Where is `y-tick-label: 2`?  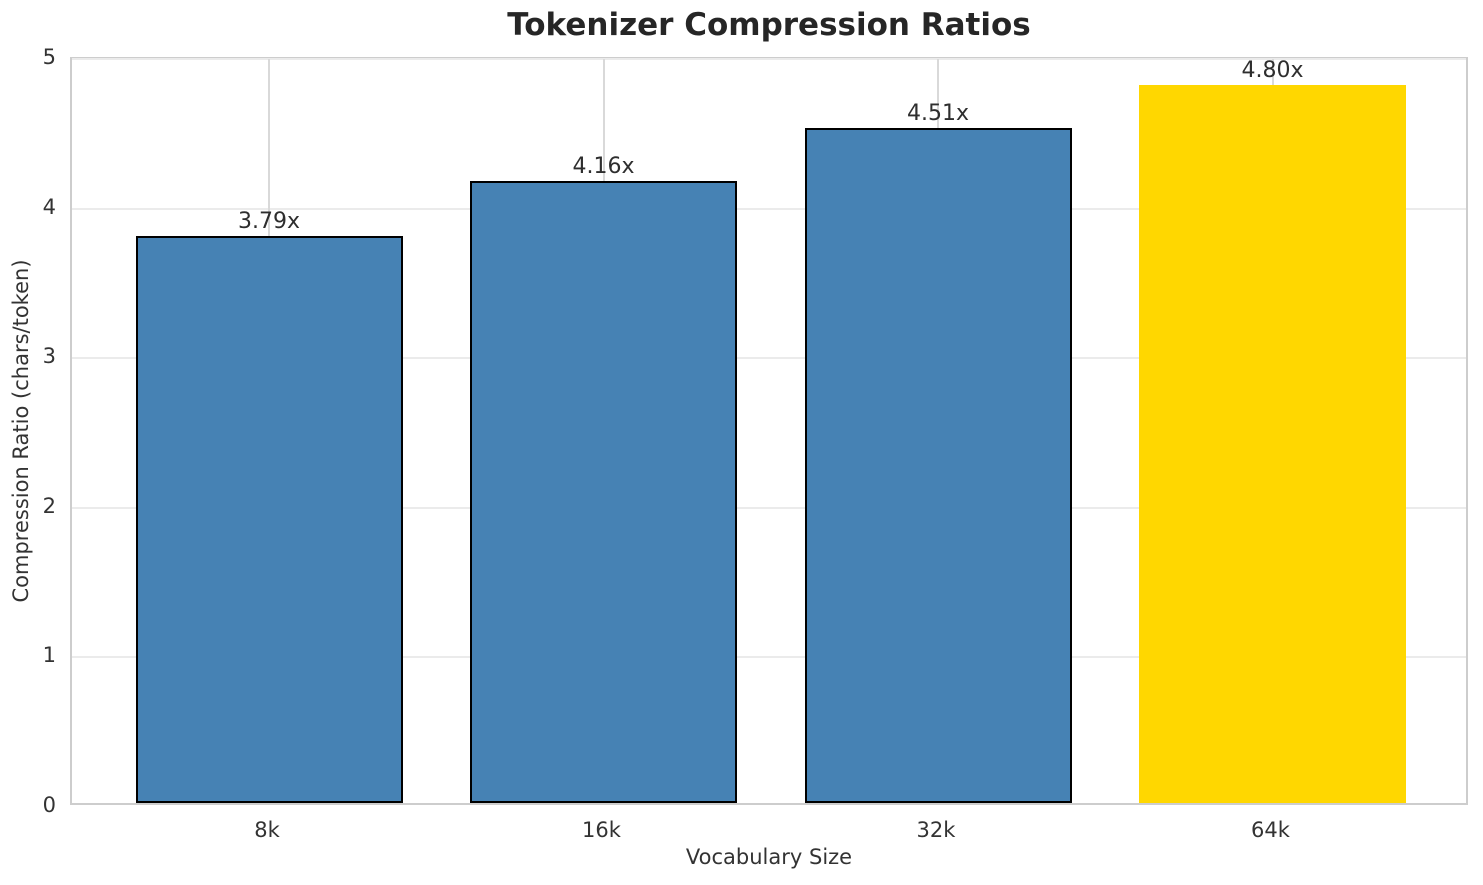
y-tick-label: 2 is located at coordinates (49, 505).